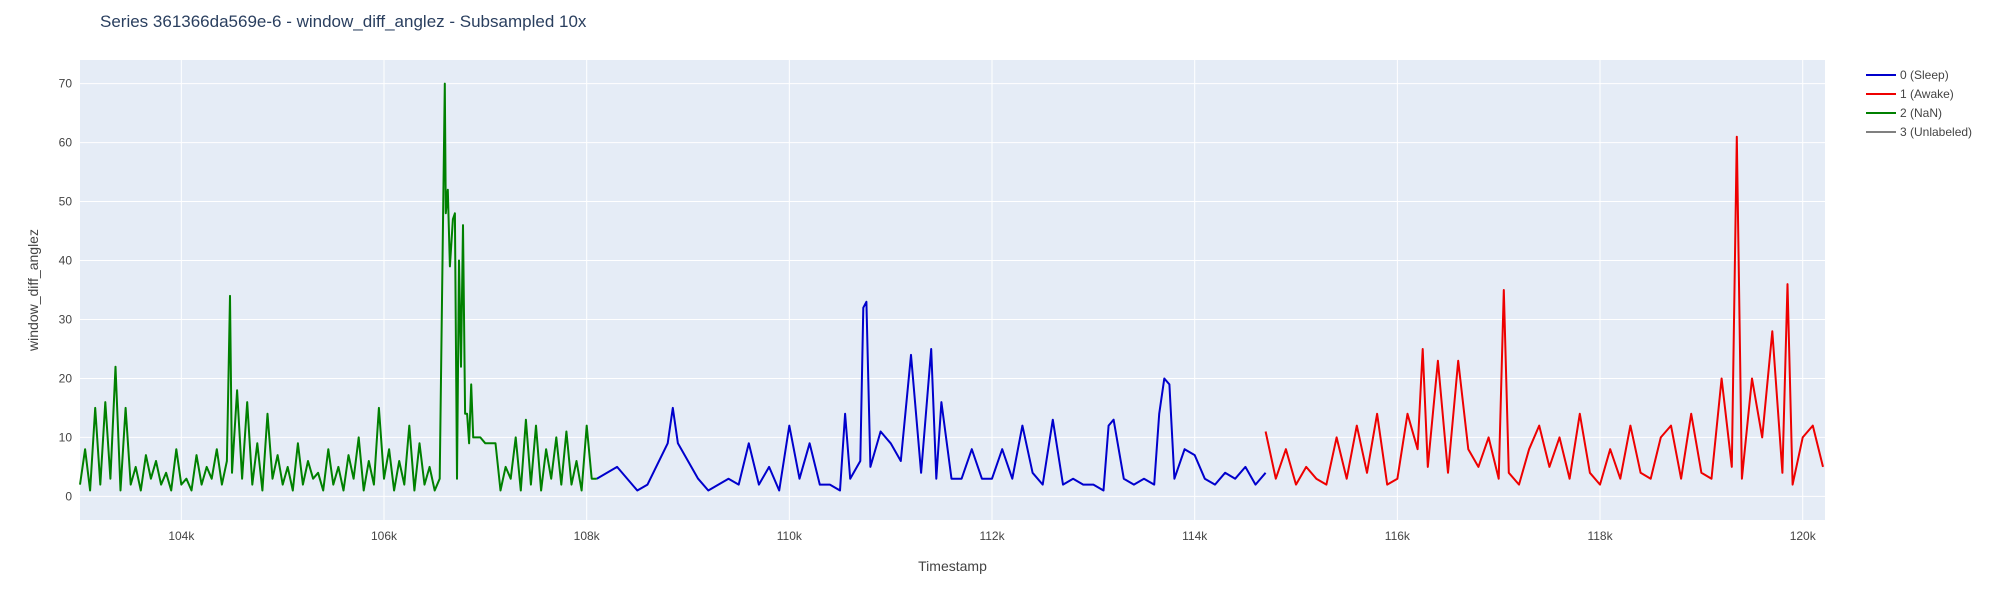 This screenshot has height=600, width=2000. Describe the element at coordinates (952, 566) in the screenshot. I see `x-axis-title: Timestamp` at that location.